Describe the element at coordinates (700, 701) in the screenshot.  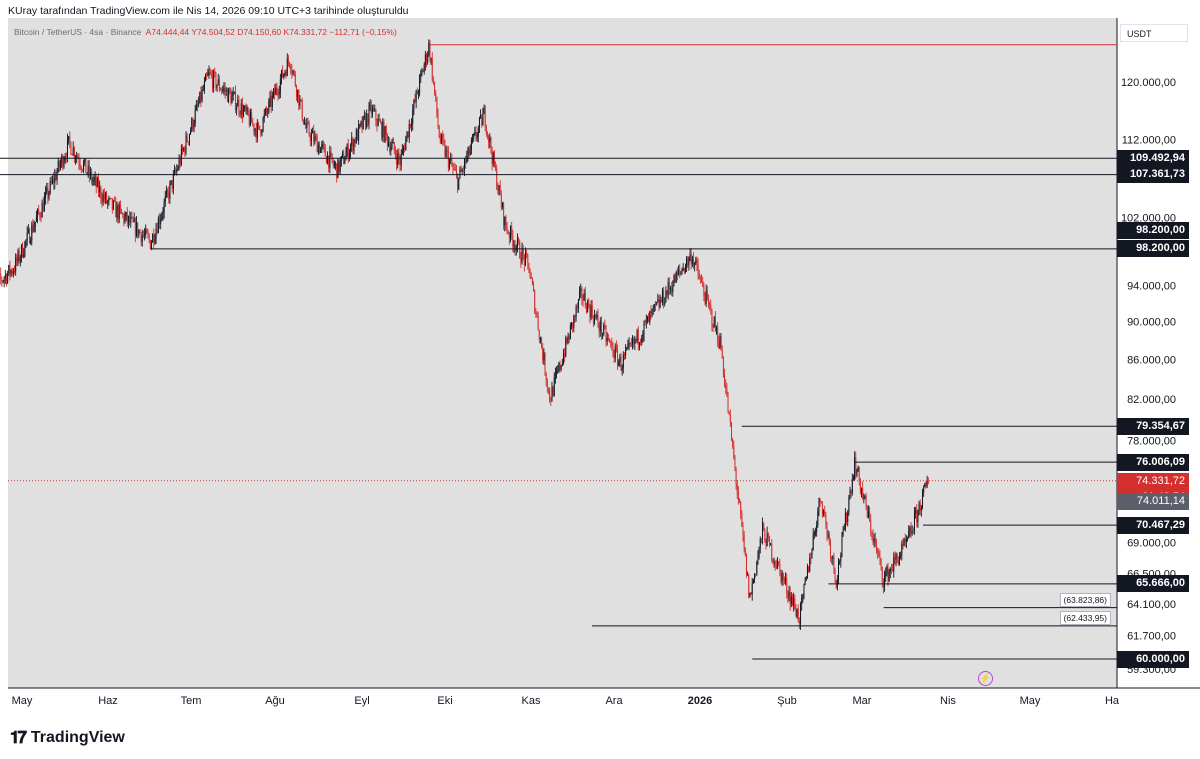
I see `x-tick-label: 2026` at that location.